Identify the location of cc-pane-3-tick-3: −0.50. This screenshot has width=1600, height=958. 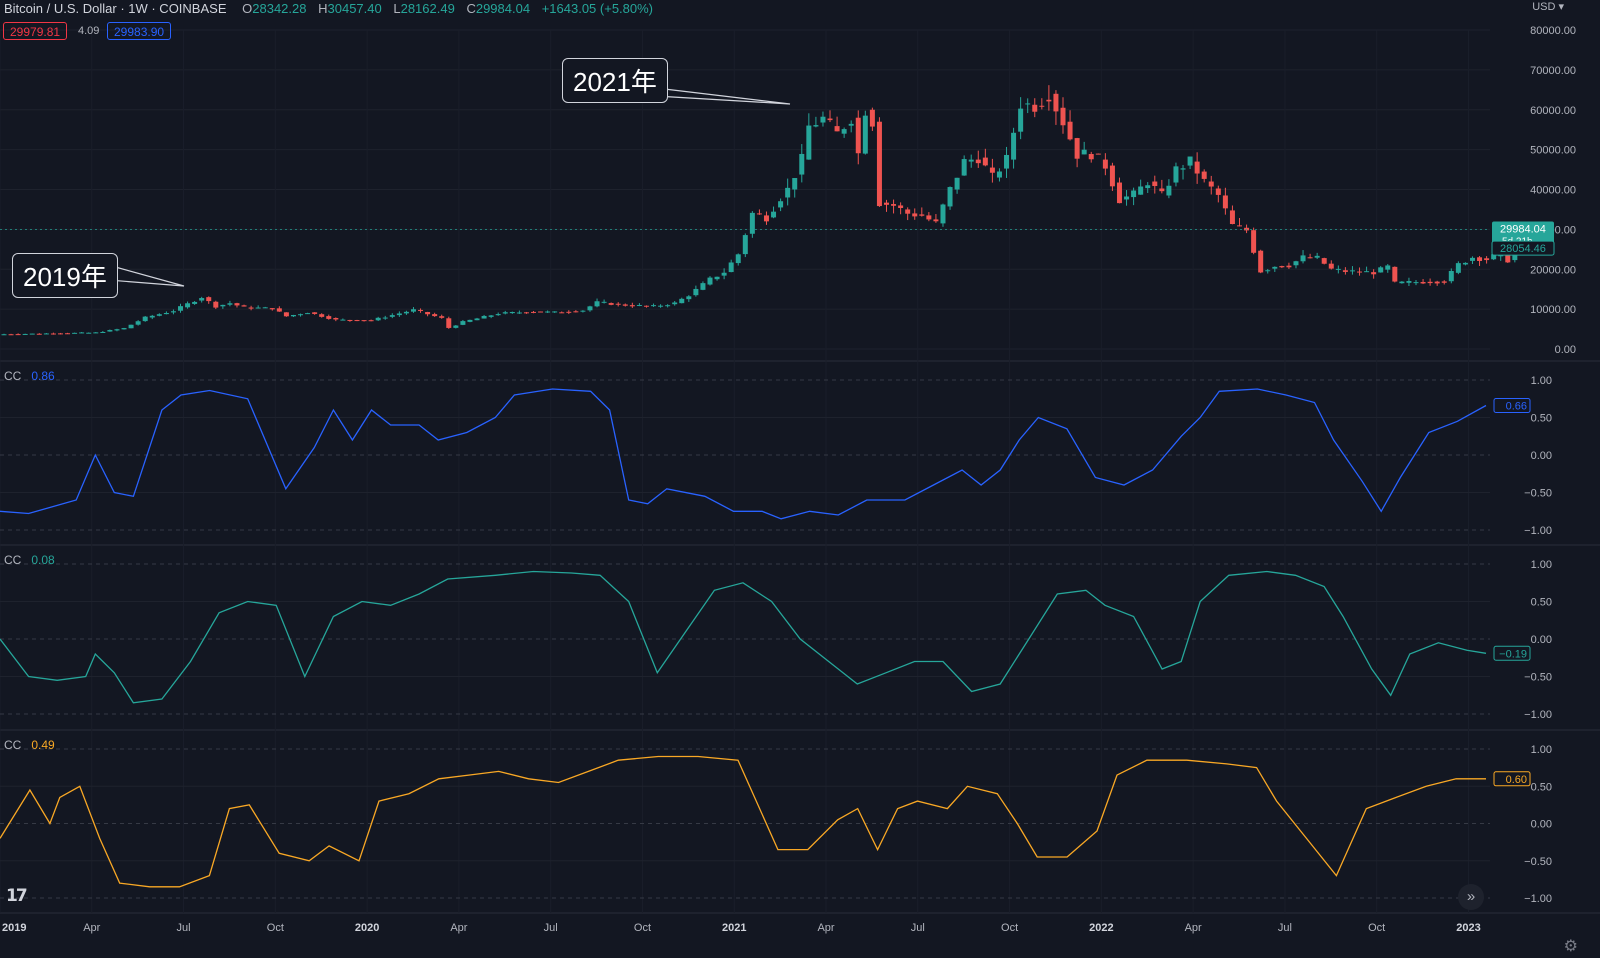
(1538, 862).